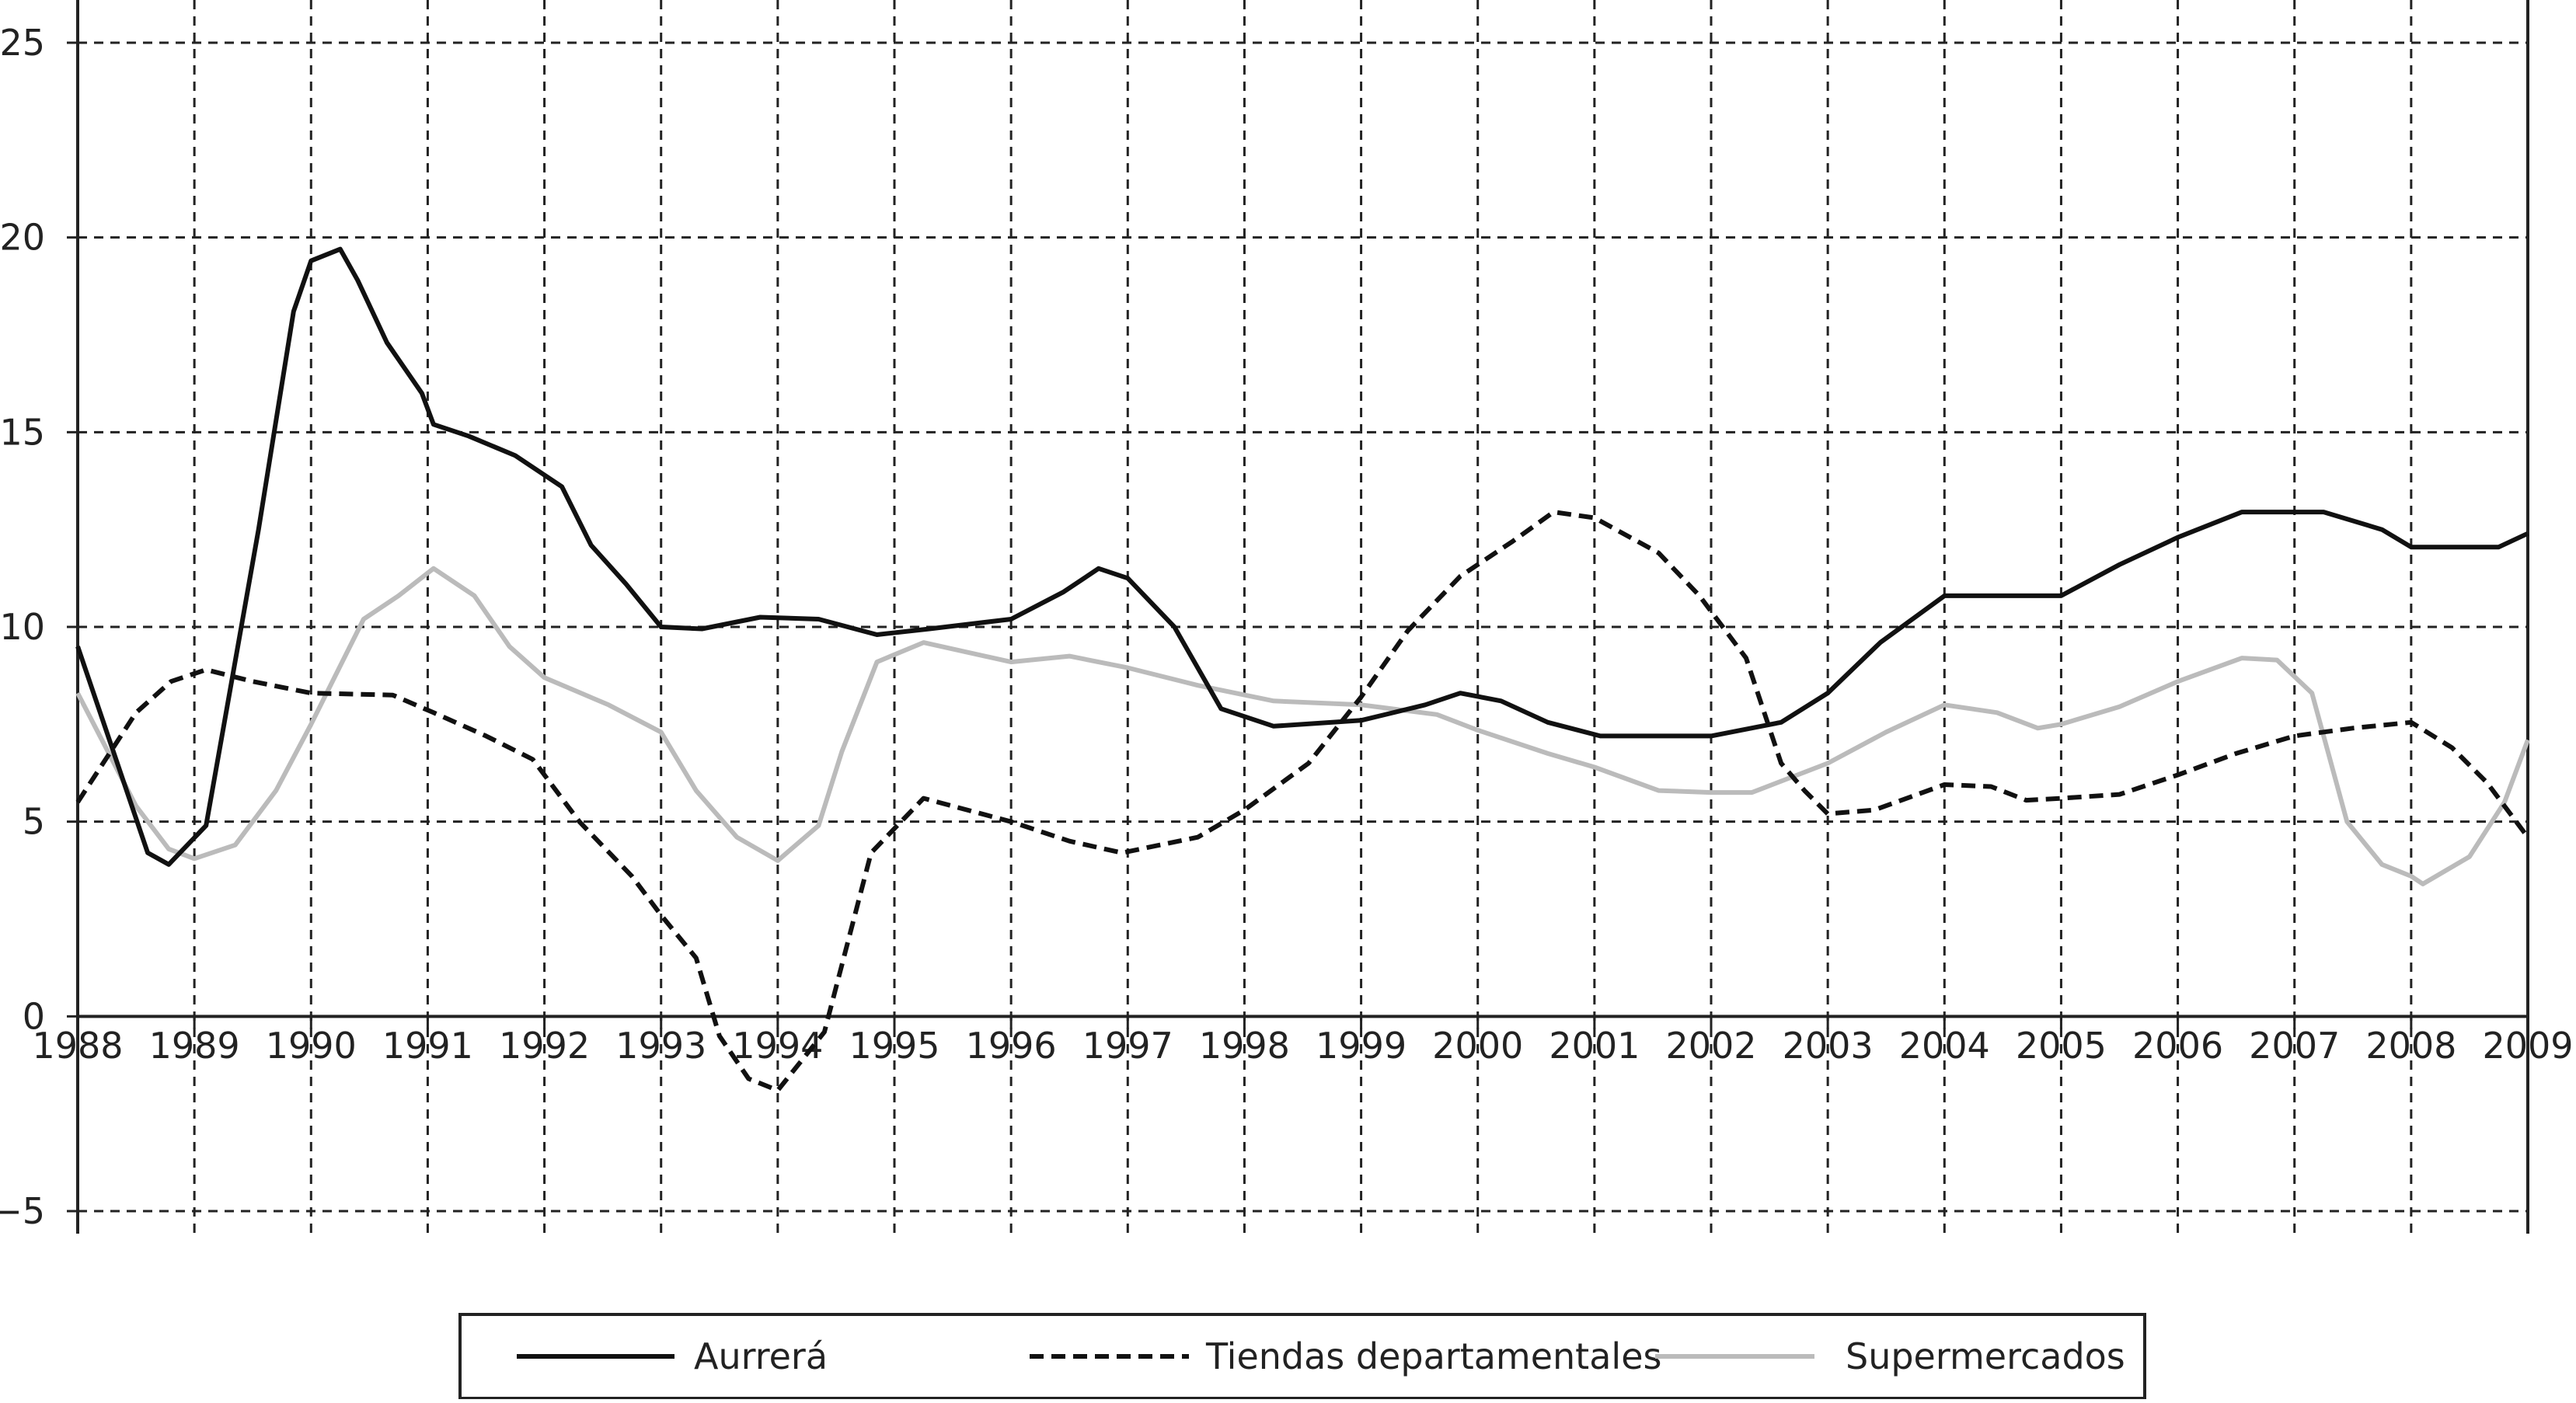 The height and width of the screenshot is (1403, 2576). Describe the element at coordinates (22, 1211) in the screenshot. I see `y-tick-label: −5` at that location.